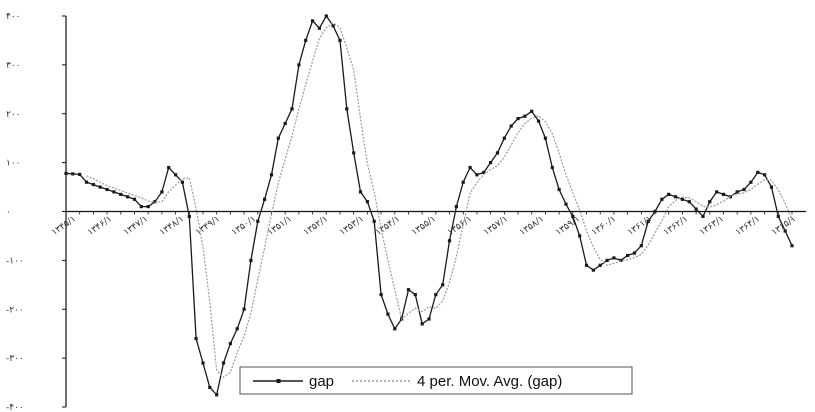 This screenshot has height=412, width=815. I want to click on legend-box, so click(436, 380).